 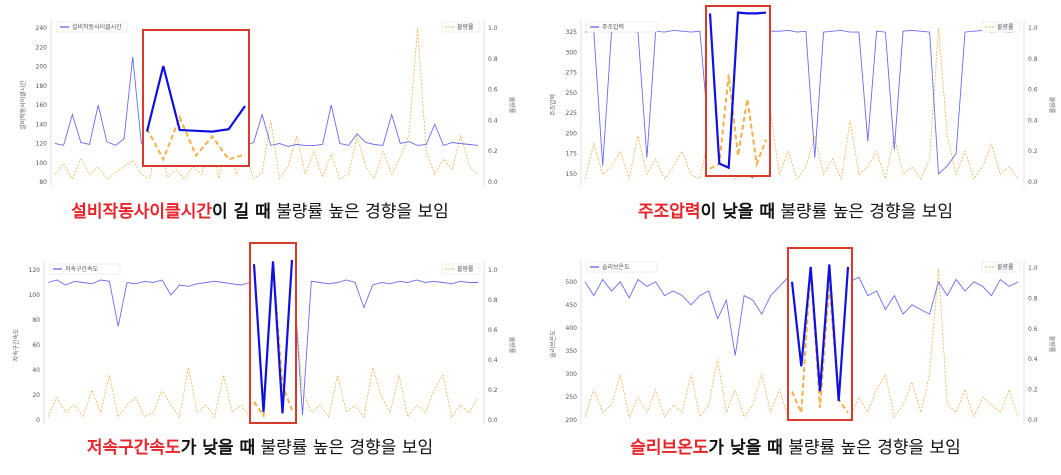 What do you see at coordinates (35, 270) in the screenshot?
I see `y-tick-label: 120` at bounding box center [35, 270].